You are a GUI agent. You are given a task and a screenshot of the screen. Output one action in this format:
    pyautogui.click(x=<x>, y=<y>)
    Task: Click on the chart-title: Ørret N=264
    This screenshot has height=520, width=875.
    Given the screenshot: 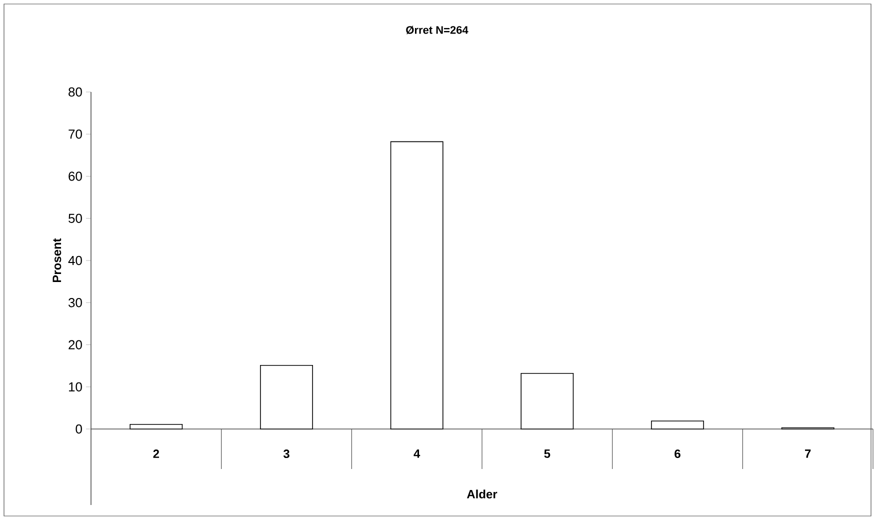 What is the action you would take?
    pyautogui.click(x=437, y=30)
    